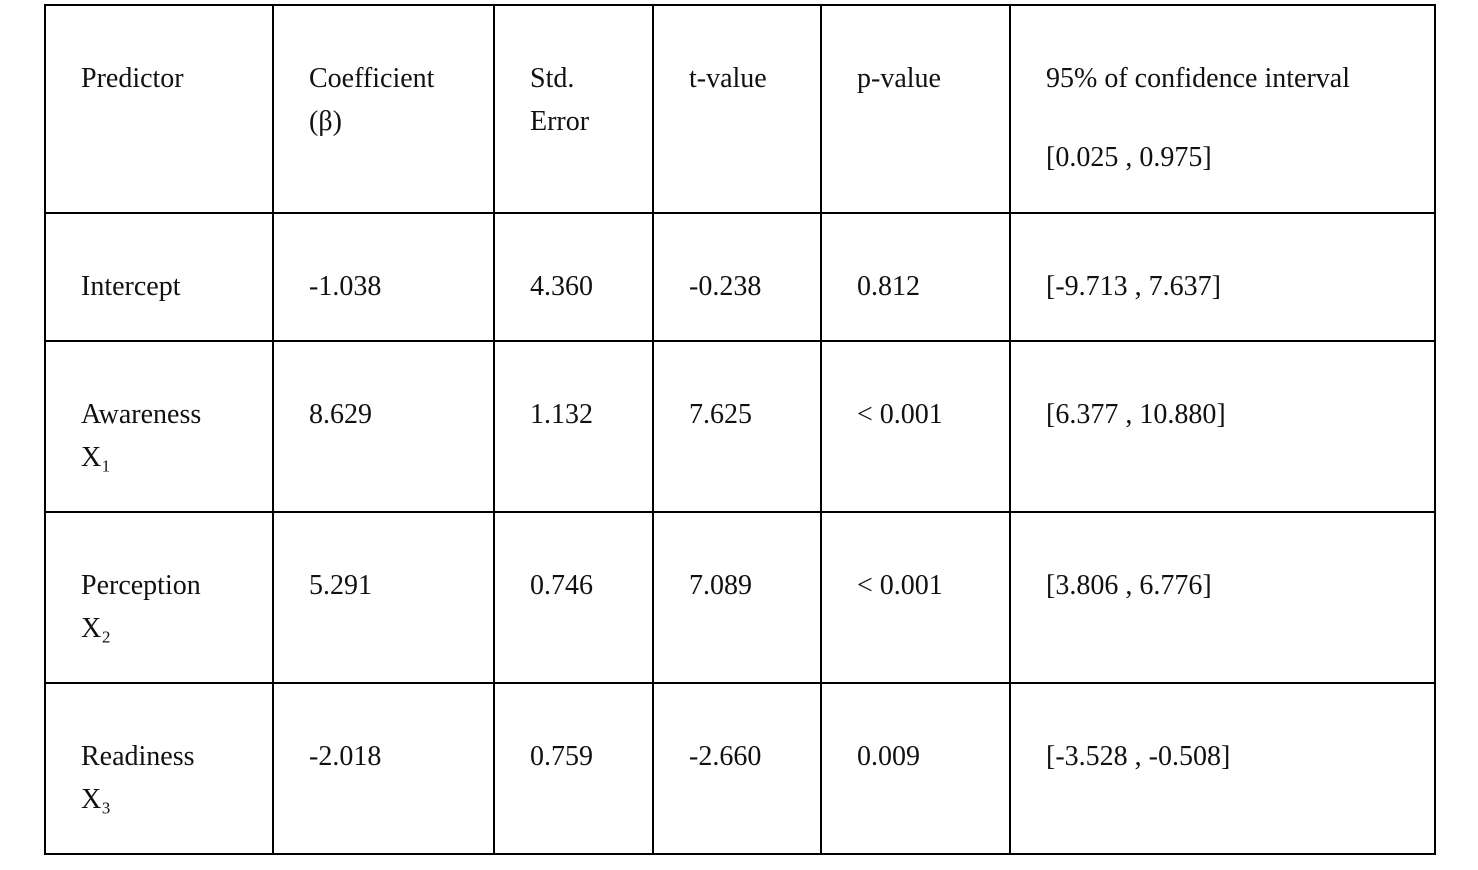 The width and height of the screenshot is (1478, 870). What do you see at coordinates (383, 768) in the screenshot?
I see `value-cell: -2.018` at bounding box center [383, 768].